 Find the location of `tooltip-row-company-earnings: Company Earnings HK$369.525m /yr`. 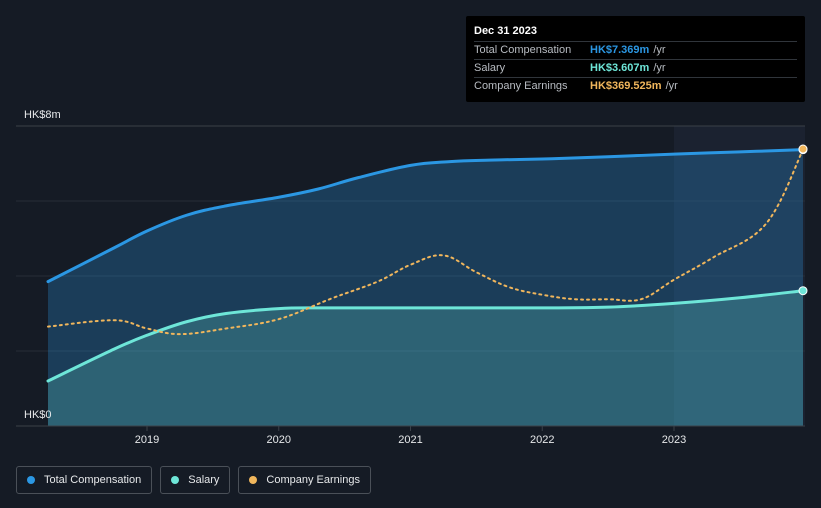

tooltip-row-company-earnings: Company Earnings HK$369.525m /yr is located at coordinates (635, 86).